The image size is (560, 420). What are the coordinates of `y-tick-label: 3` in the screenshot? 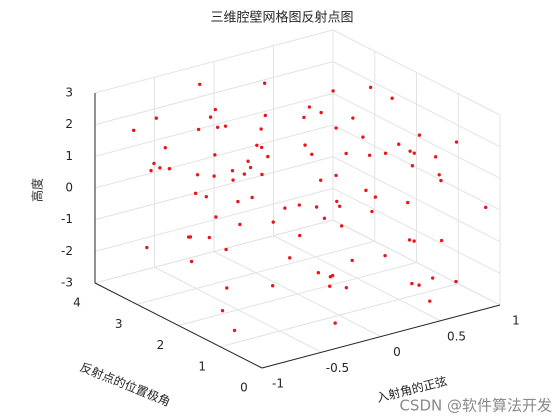 It's located at (119, 324).